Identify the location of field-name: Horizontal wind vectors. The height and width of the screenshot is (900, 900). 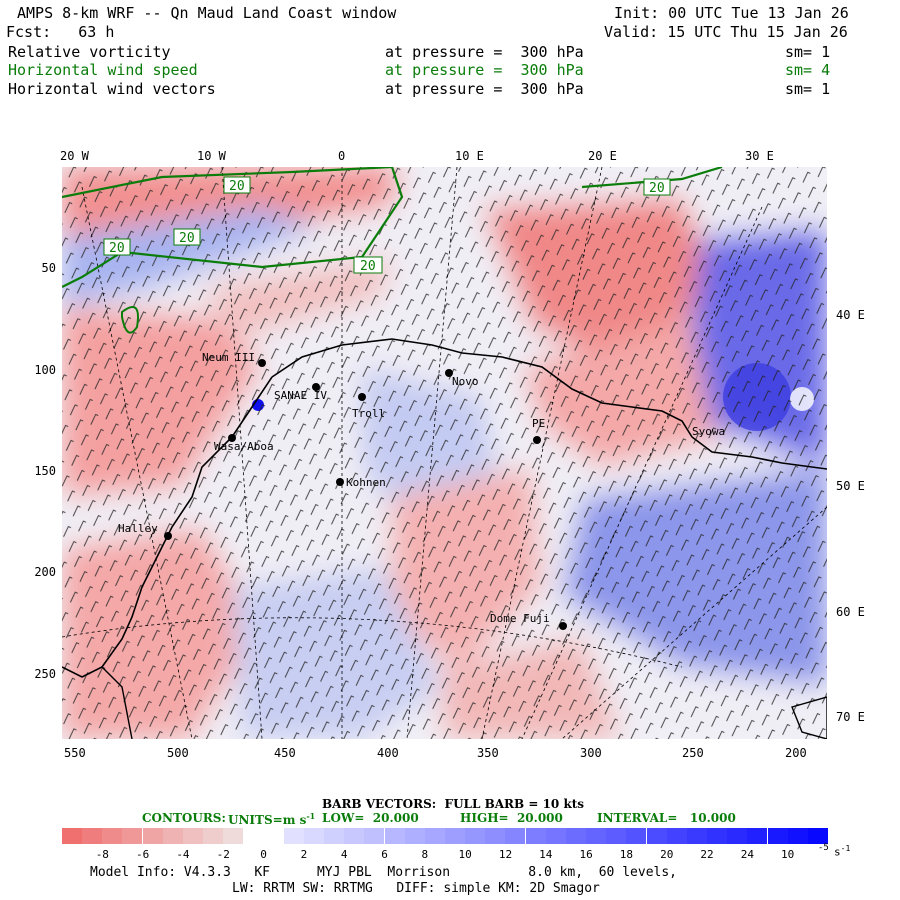
(112, 89).